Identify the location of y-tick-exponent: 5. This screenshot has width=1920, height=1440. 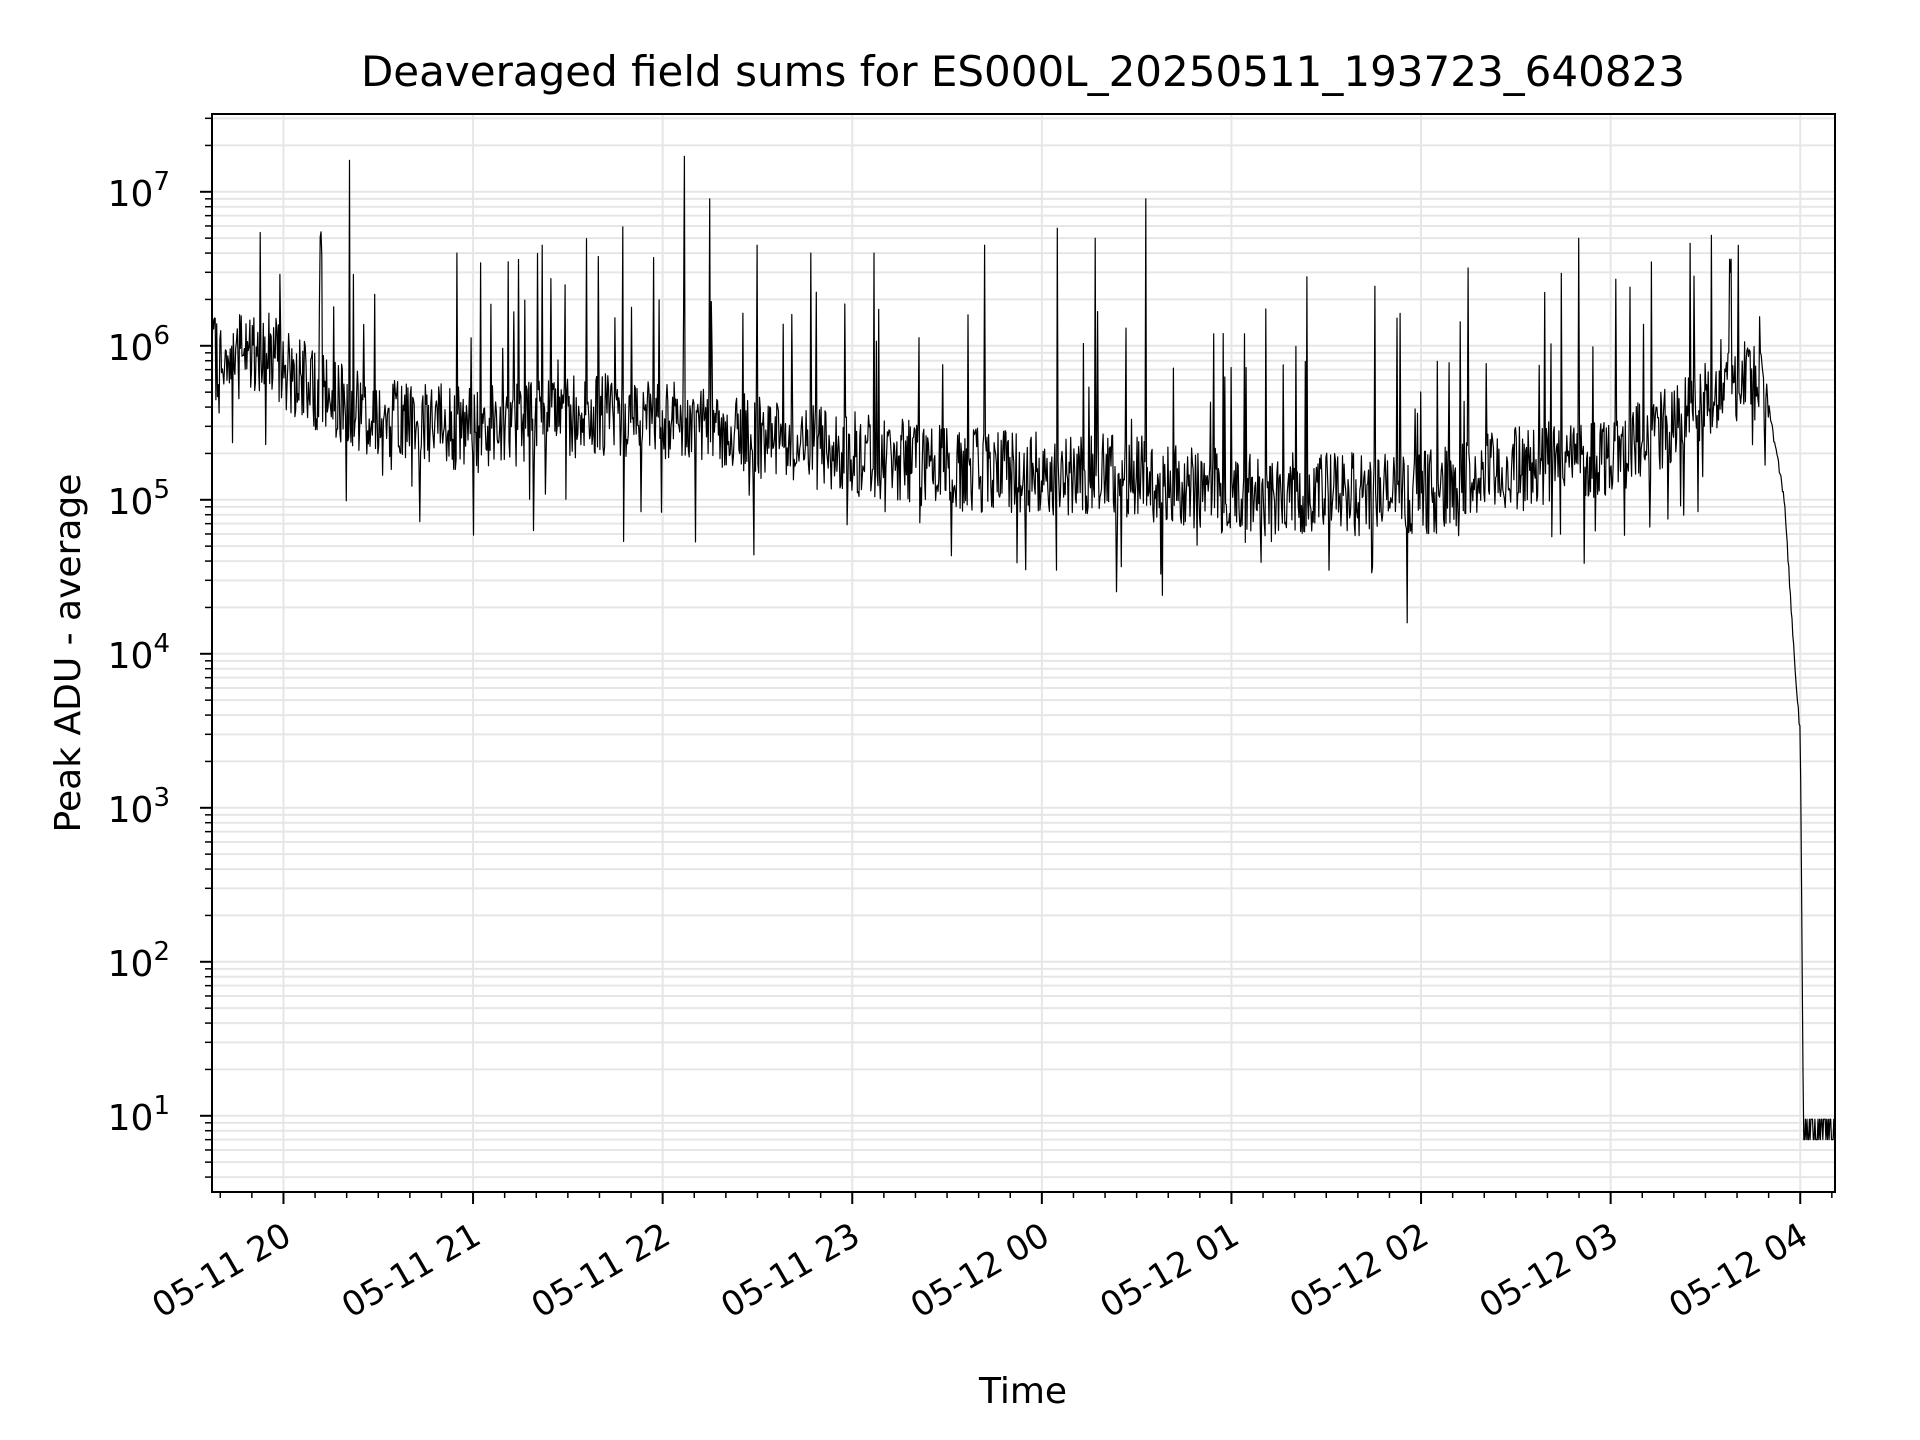
(161, 490).